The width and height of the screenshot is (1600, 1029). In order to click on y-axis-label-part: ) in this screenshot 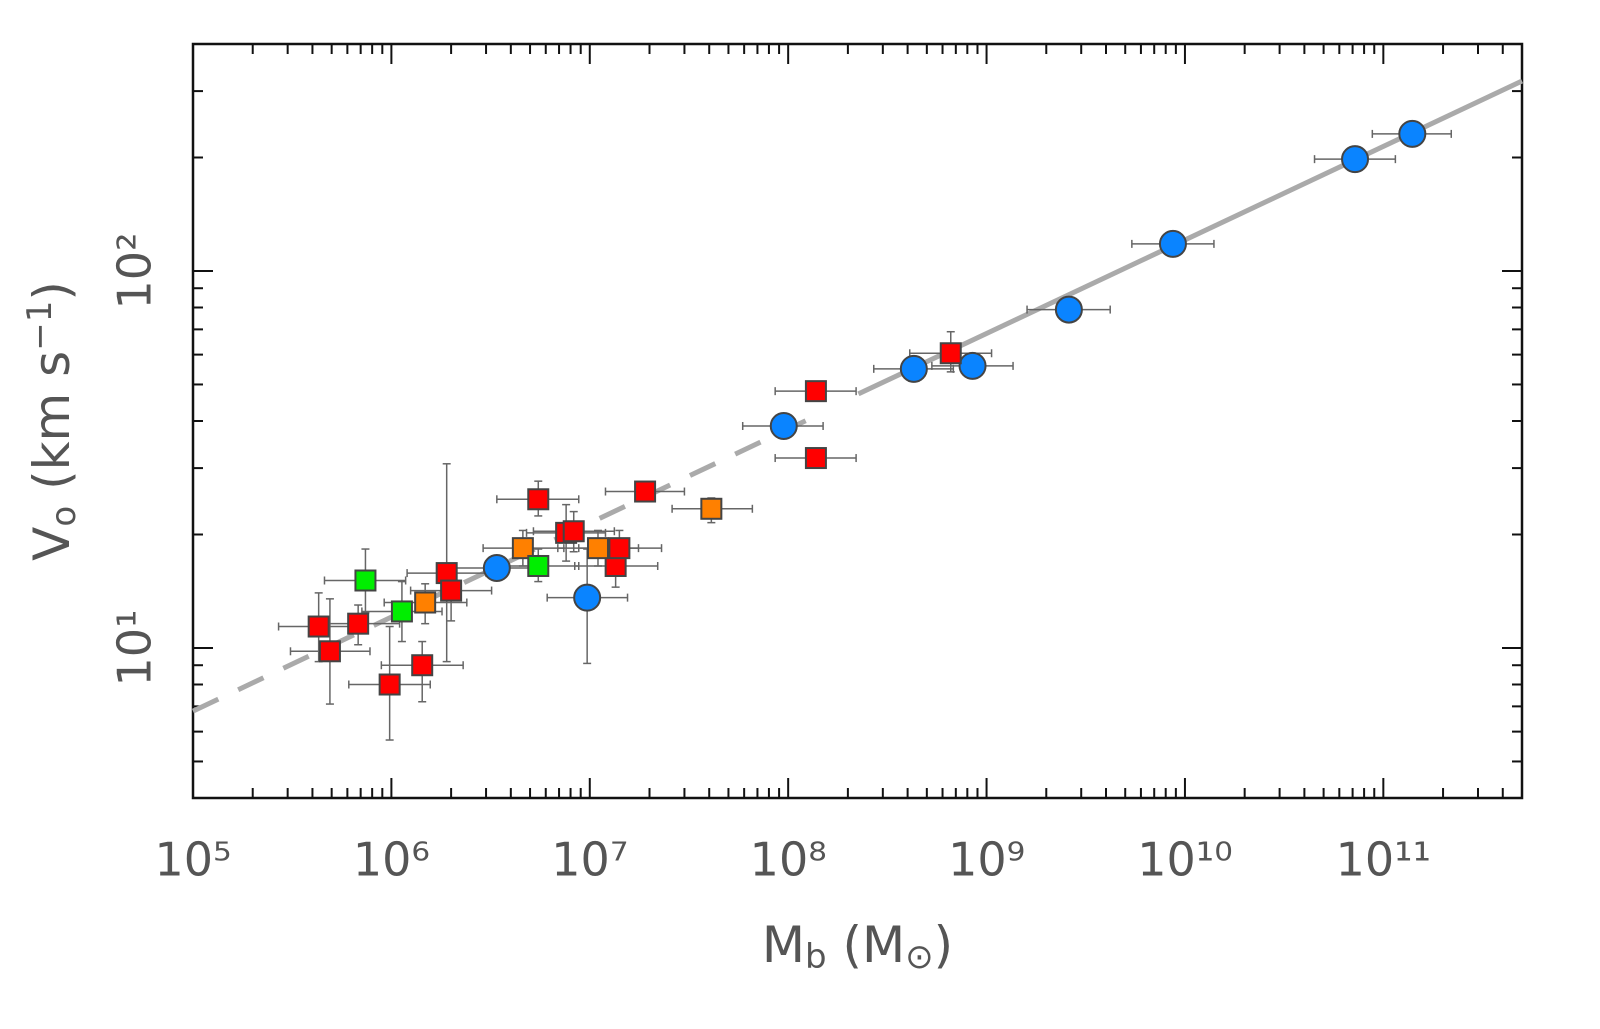, I will do `click(52, 291)`.